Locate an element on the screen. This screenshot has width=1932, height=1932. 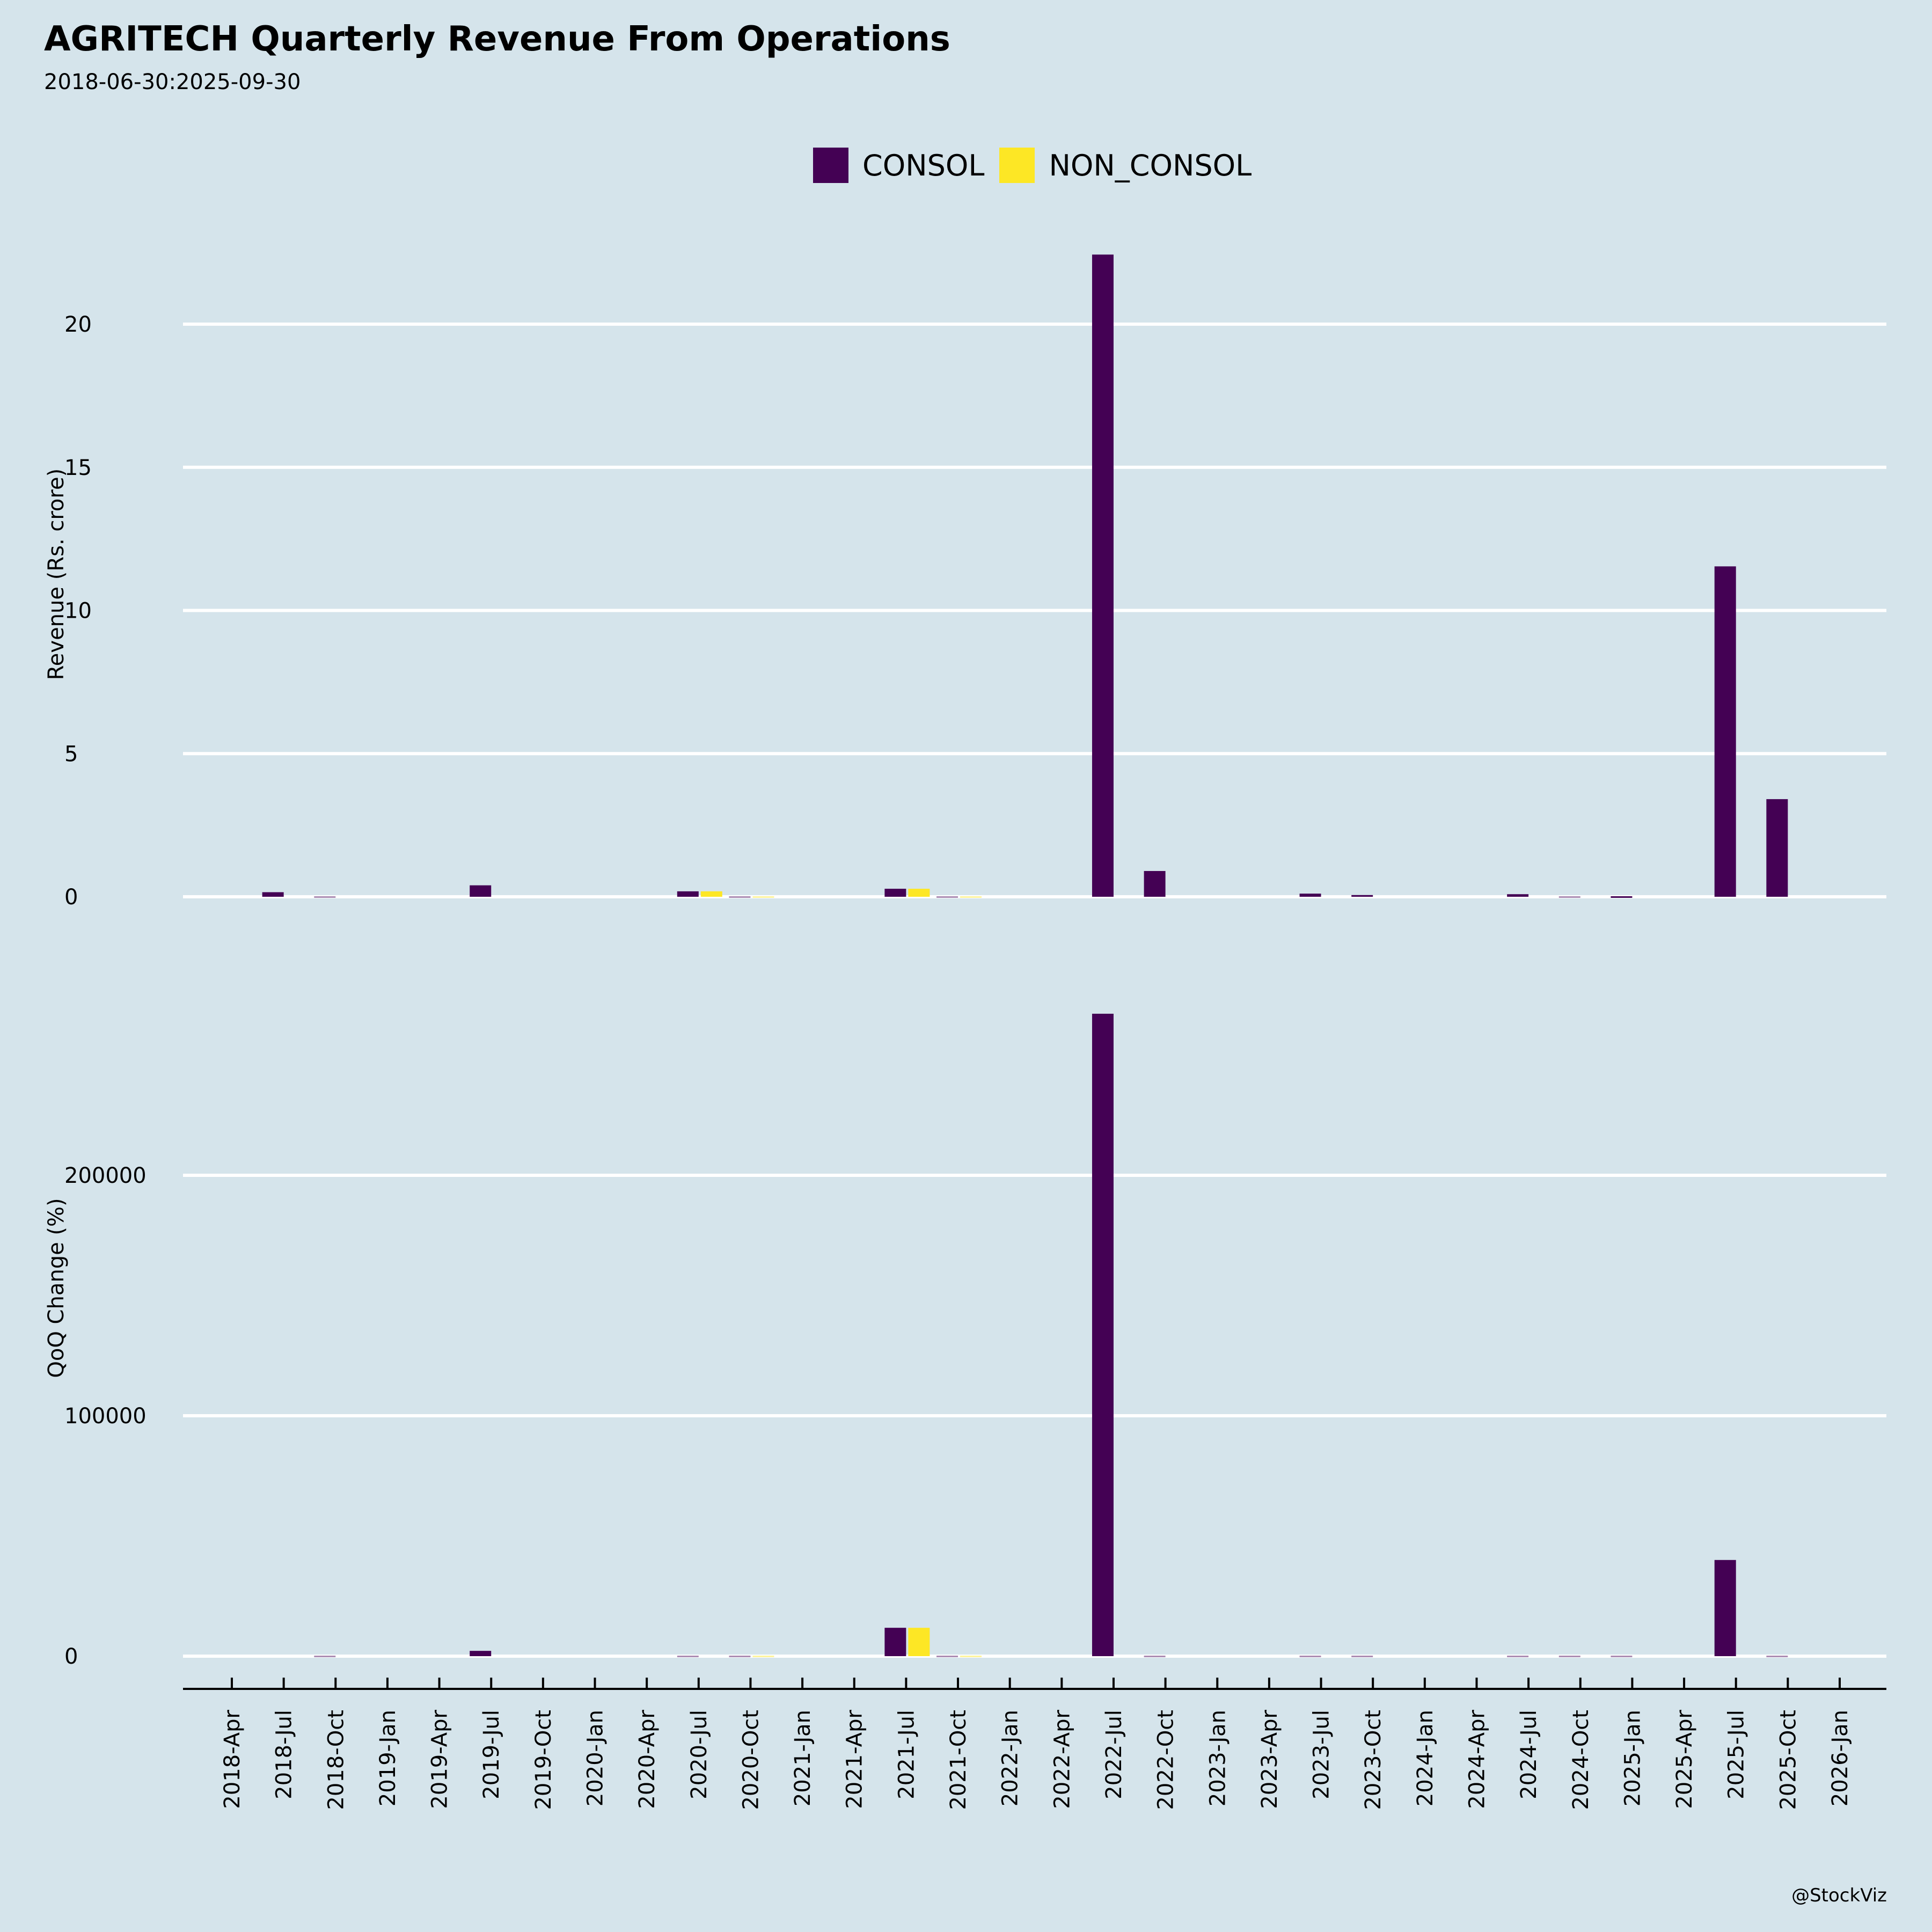
x-tick-label: 2023-Jan is located at coordinates (1217, 1758).